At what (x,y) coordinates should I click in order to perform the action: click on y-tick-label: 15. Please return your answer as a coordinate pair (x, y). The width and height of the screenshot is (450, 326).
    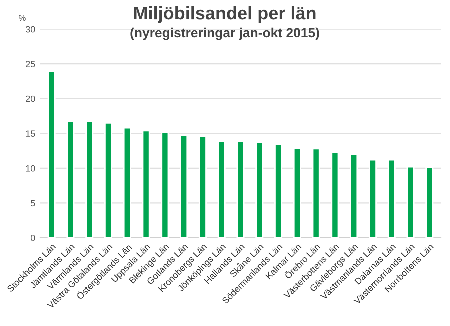
    Looking at the image, I should click on (31, 134).